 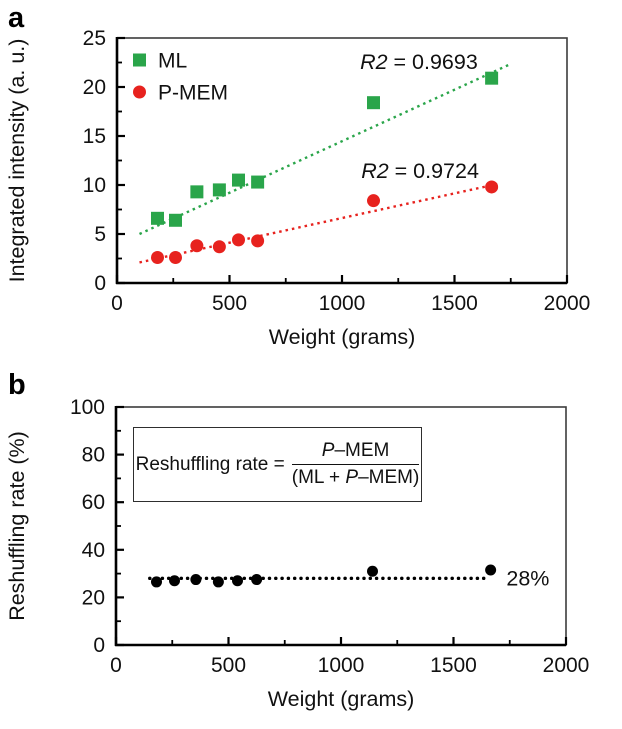 What do you see at coordinates (17, 526) in the screenshot?
I see `y-axis-title: Reshuffling rate (%)` at bounding box center [17, 526].